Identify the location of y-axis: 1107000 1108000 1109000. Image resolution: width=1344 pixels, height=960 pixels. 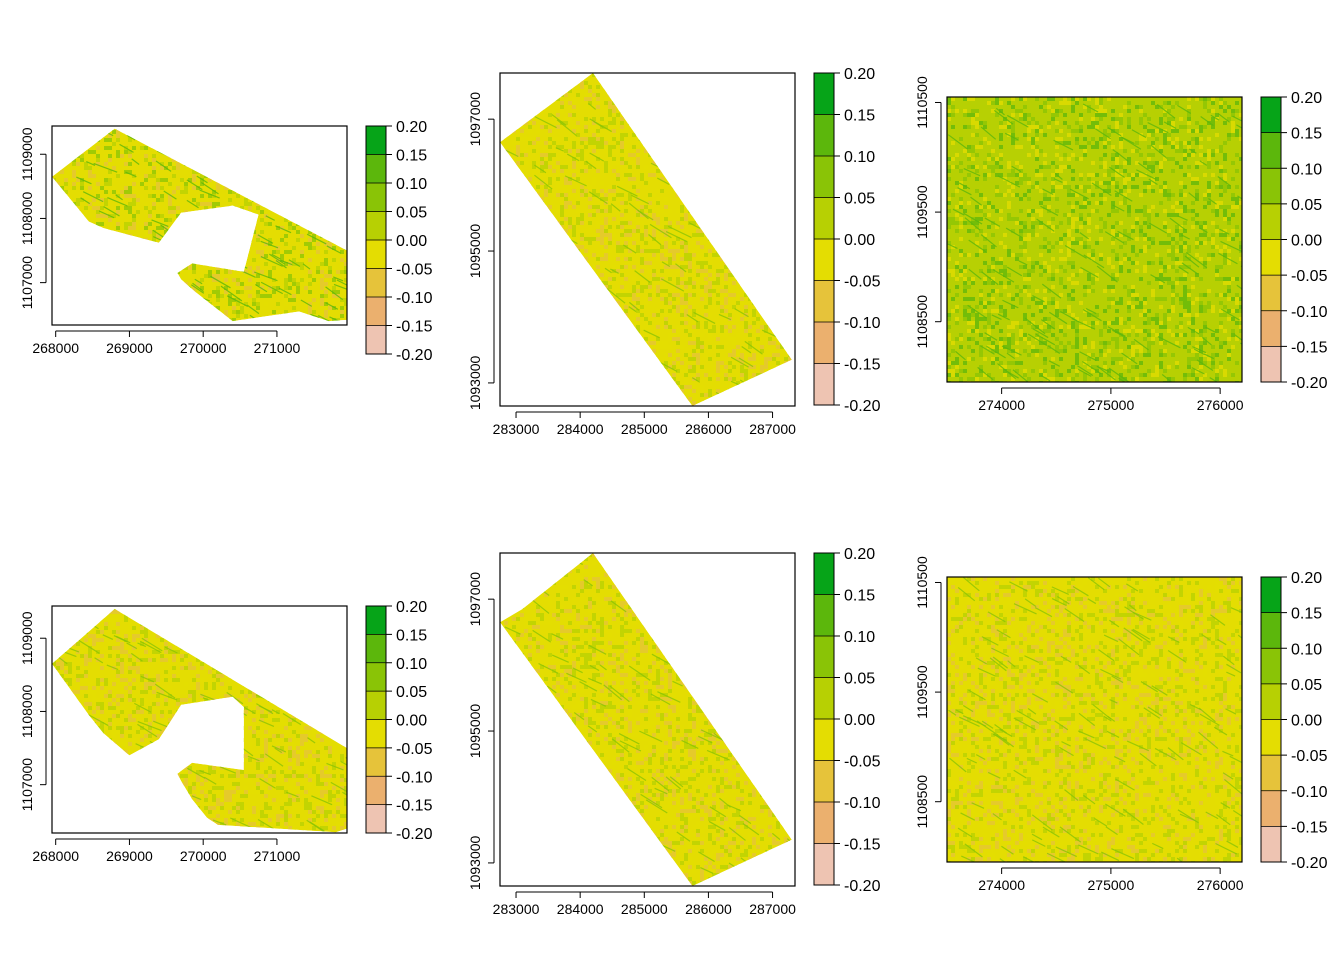
(33, 218).